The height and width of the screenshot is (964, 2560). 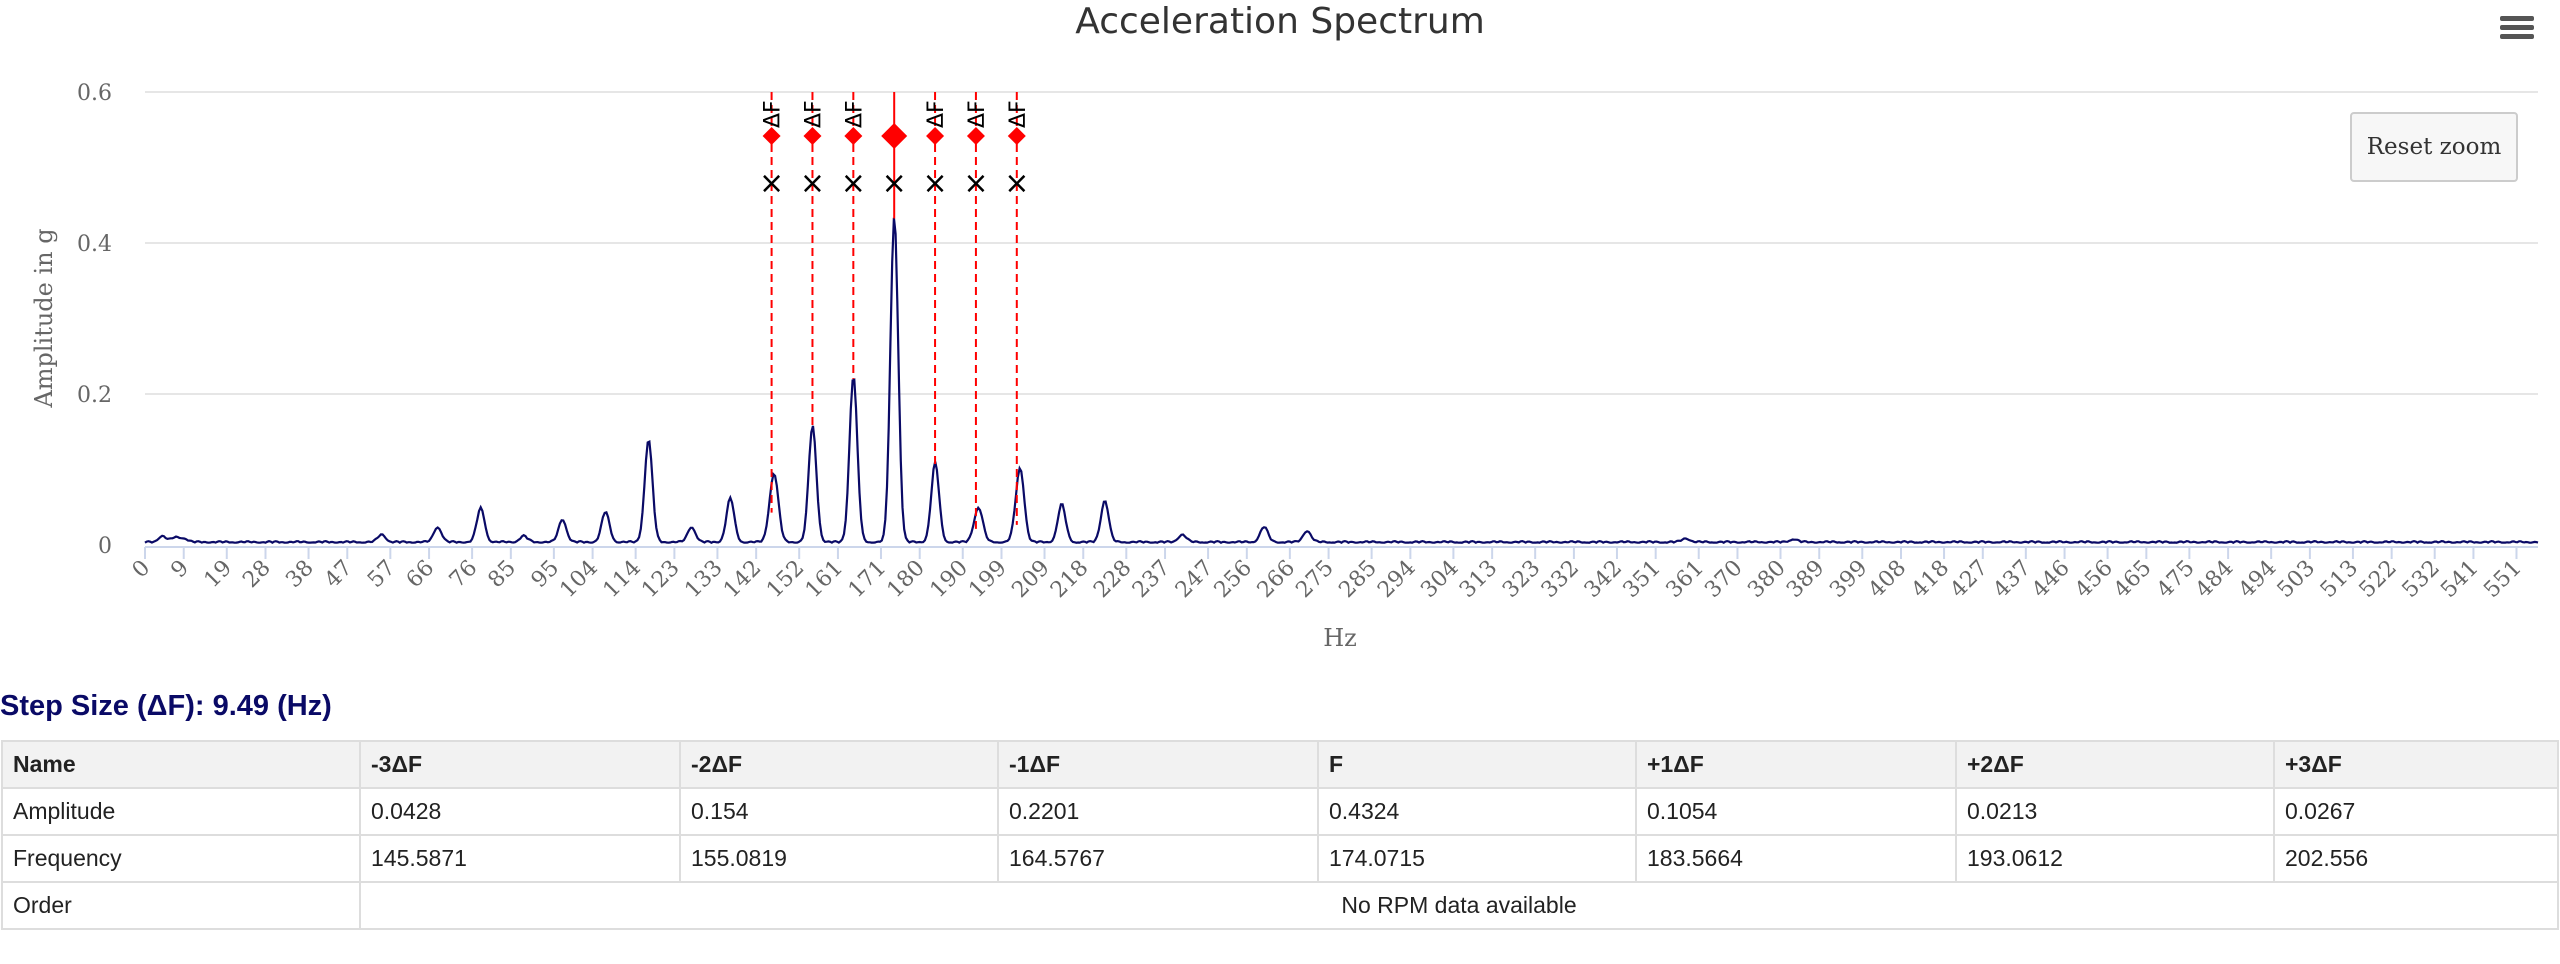 I want to click on x-tick-label: 275, so click(x=1314, y=579).